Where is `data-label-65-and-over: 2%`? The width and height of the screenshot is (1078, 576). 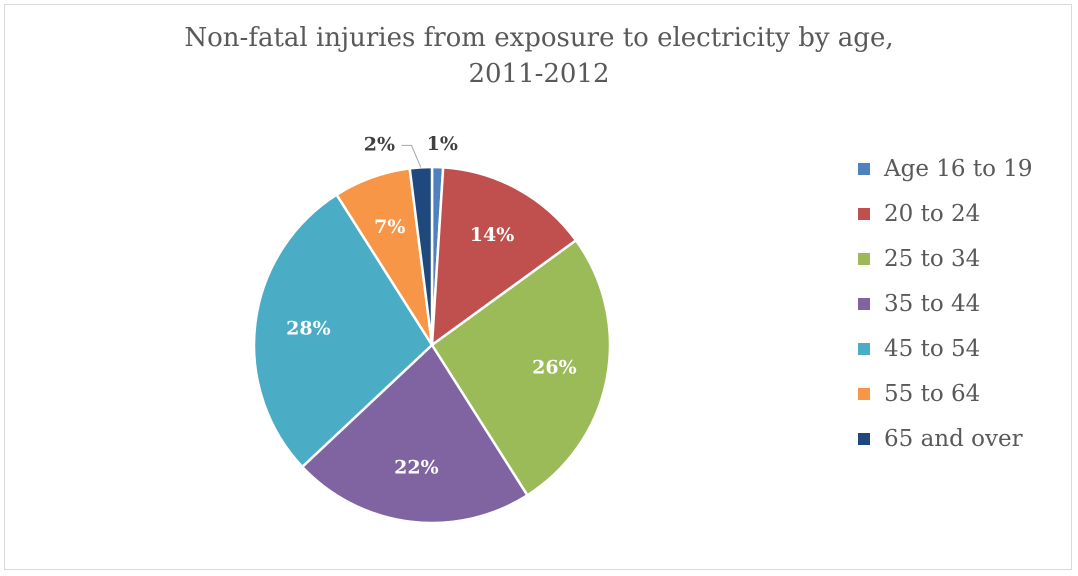 data-label-65-and-over: 2% is located at coordinates (379, 144).